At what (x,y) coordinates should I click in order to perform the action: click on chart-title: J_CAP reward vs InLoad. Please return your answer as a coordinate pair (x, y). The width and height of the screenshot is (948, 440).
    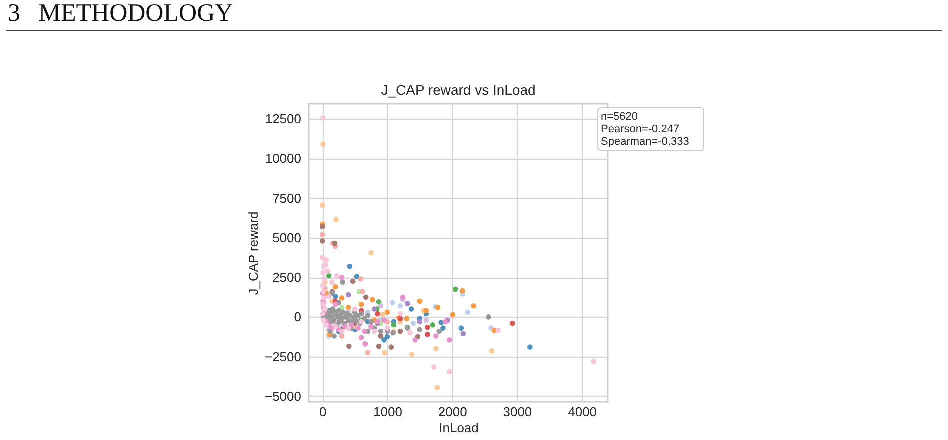
    Looking at the image, I should click on (458, 90).